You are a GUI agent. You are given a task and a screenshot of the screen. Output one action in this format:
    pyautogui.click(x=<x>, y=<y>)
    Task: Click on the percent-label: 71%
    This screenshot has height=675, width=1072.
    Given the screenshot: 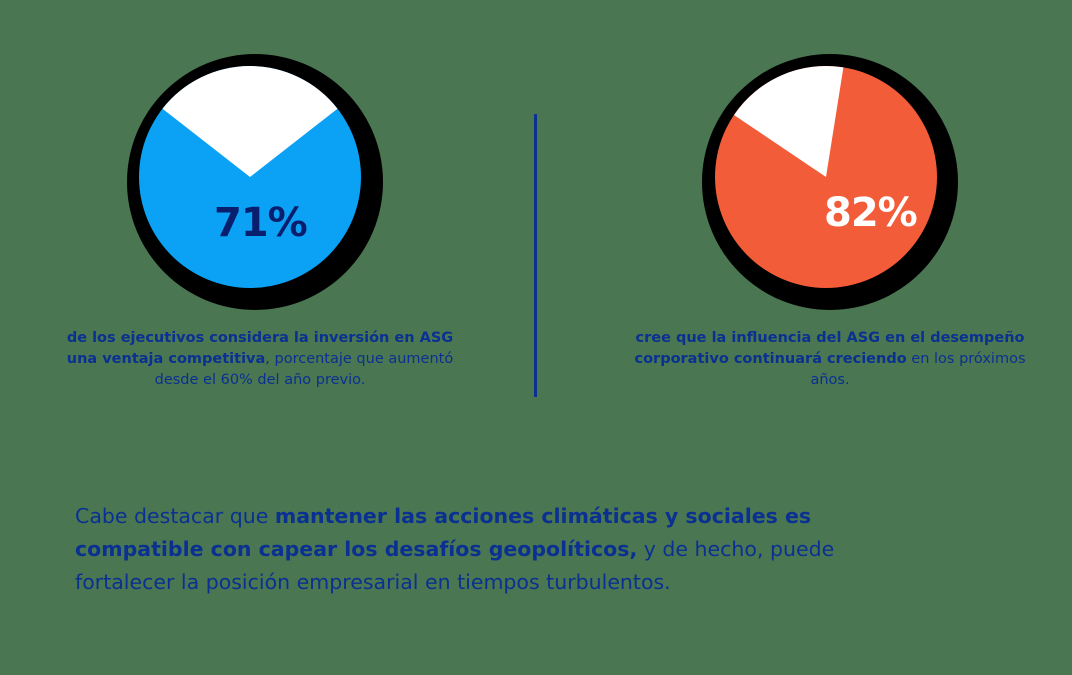 What is the action you would take?
    pyautogui.click(x=261, y=223)
    